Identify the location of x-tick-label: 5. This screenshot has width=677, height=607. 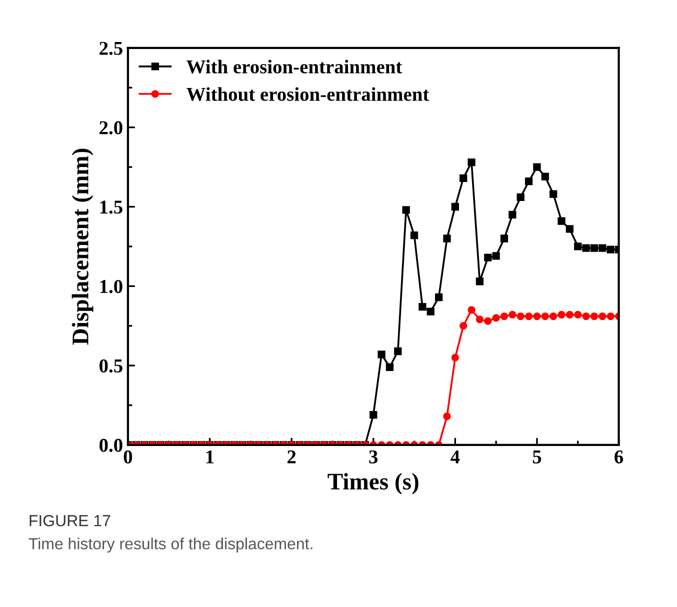
(537, 457).